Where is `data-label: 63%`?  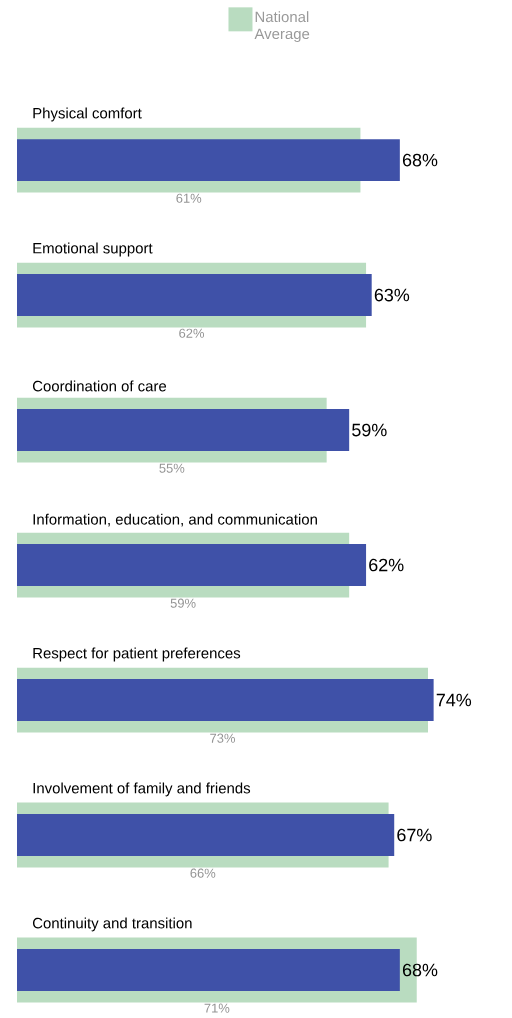
data-label: 63% is located at coordinates (392, 295).